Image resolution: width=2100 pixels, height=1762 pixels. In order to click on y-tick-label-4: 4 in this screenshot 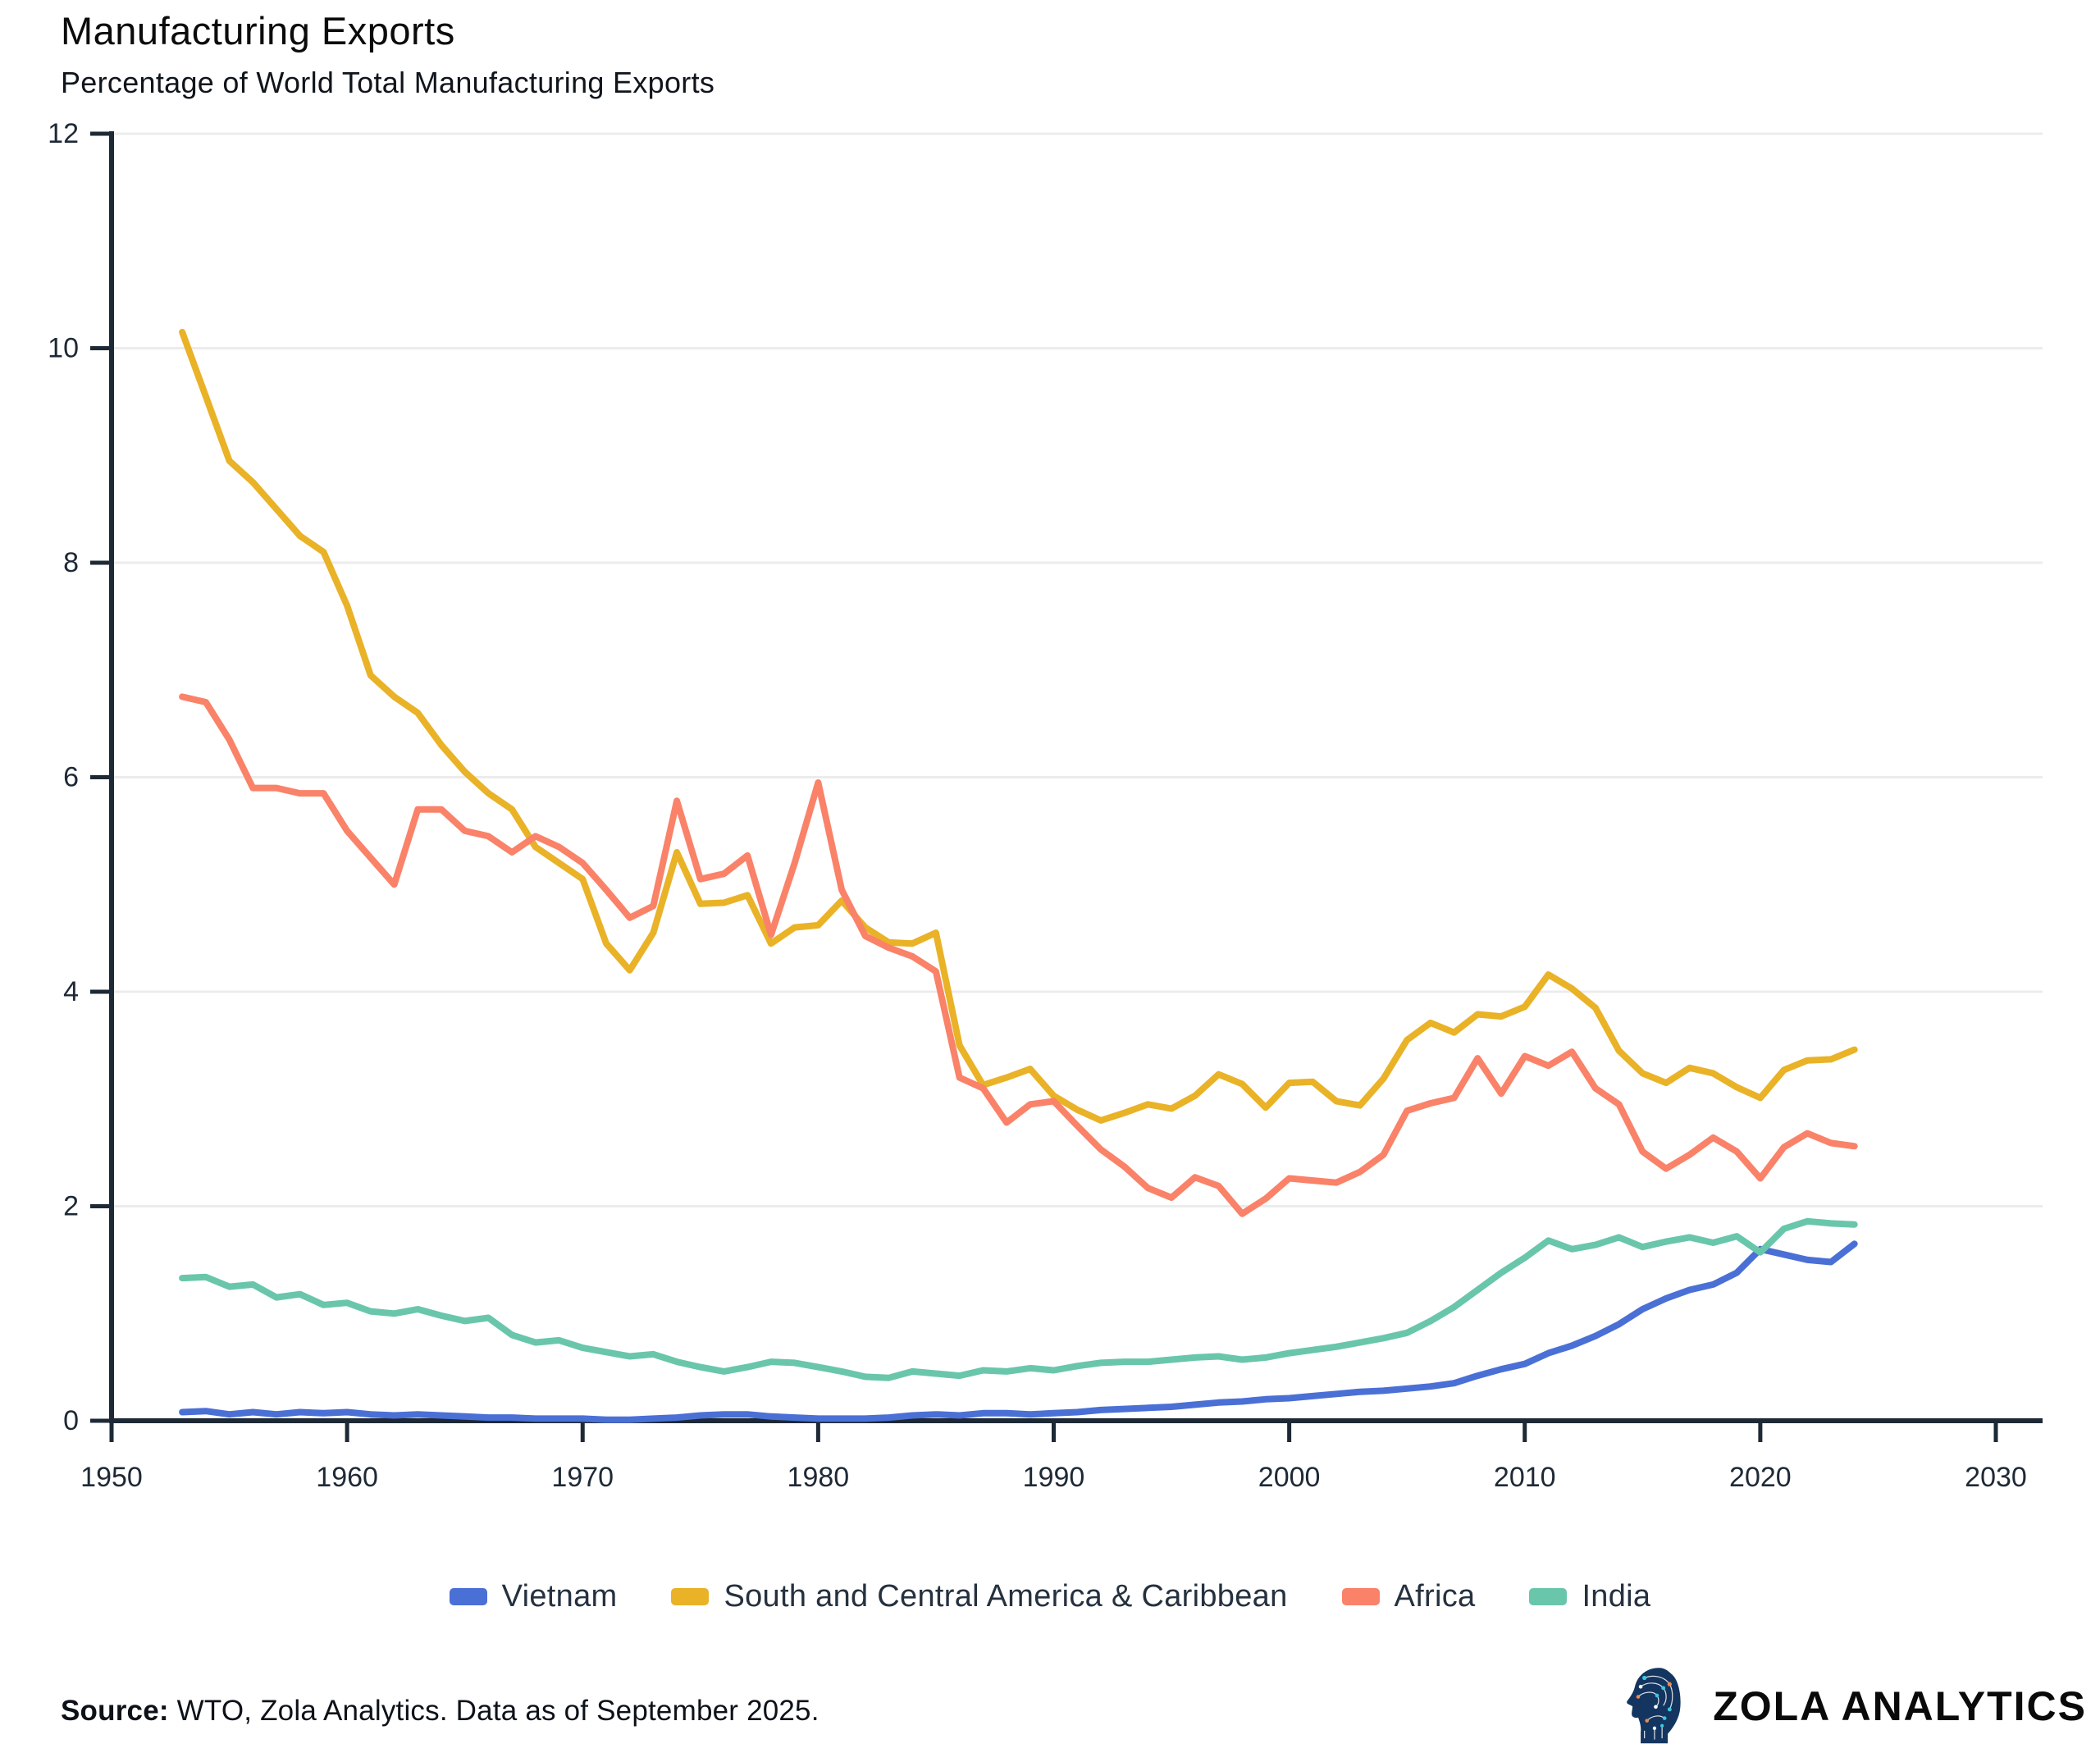, I will do `click(71, 991)`.